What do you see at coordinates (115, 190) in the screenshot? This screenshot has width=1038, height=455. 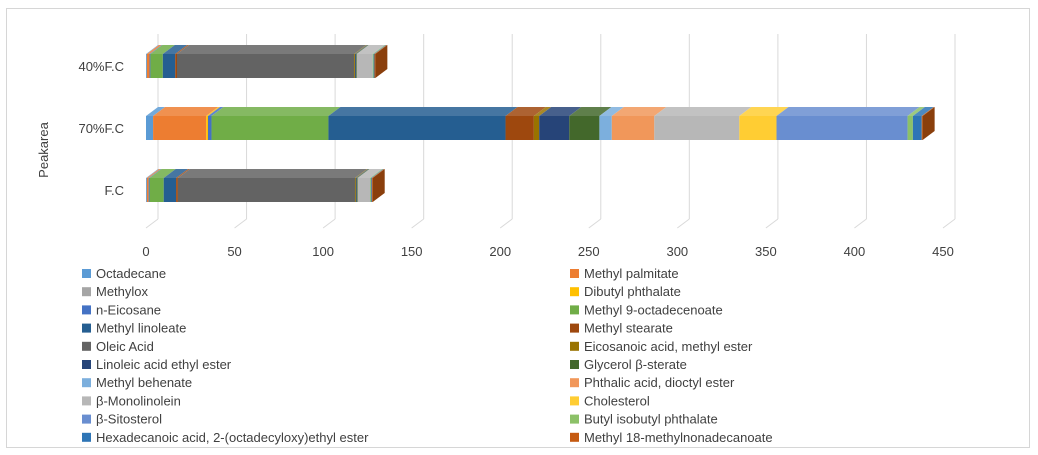 I see `category-label: F.C` at bounding box center [115, 190].